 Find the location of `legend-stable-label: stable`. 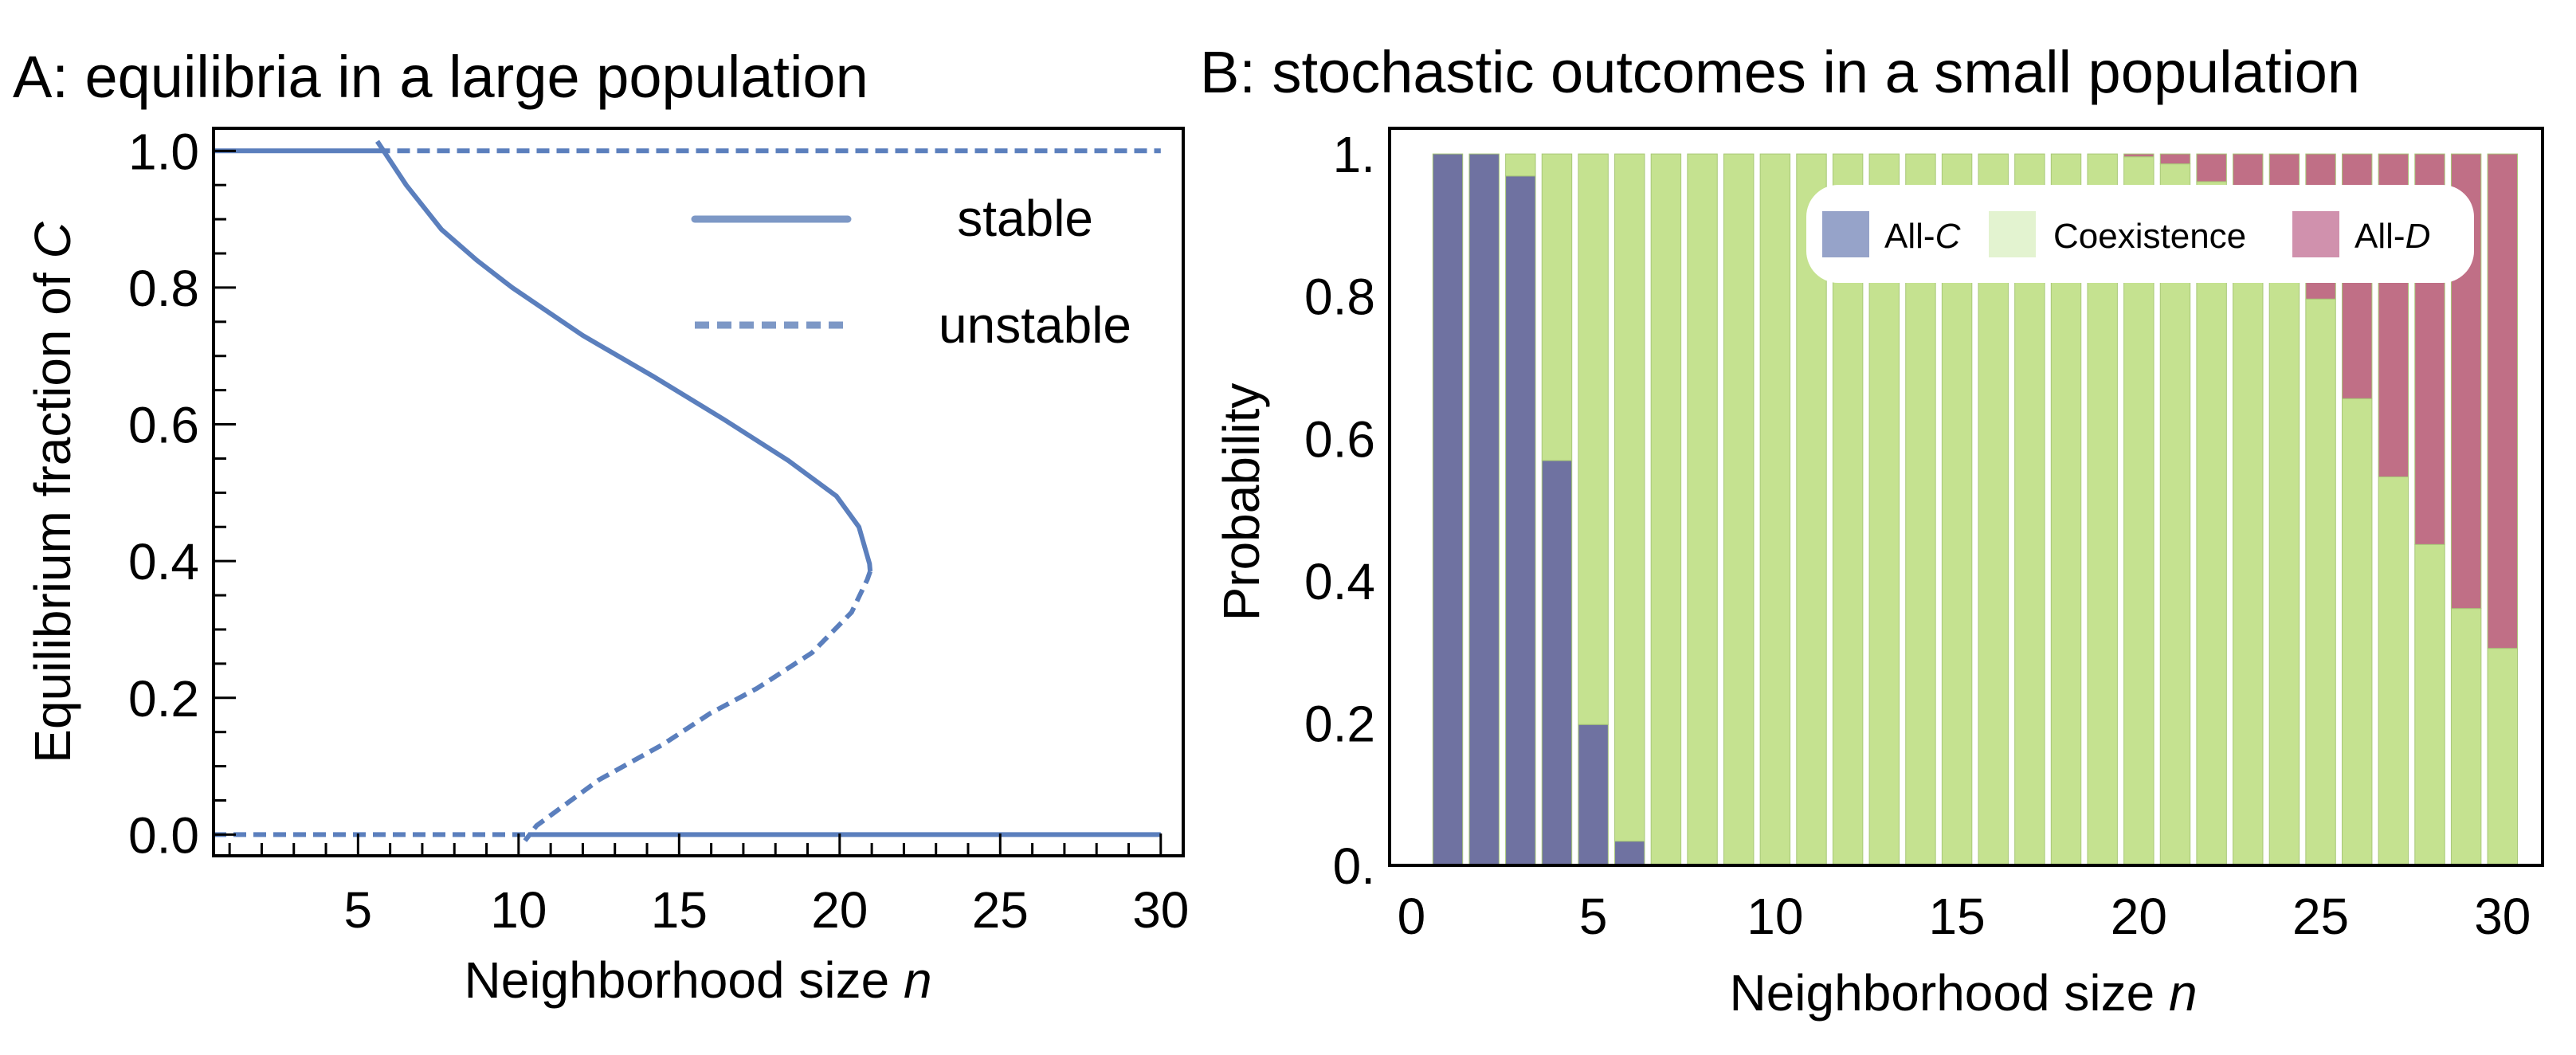

legend-stable-label: stable is located at coordinates (1025, 219).